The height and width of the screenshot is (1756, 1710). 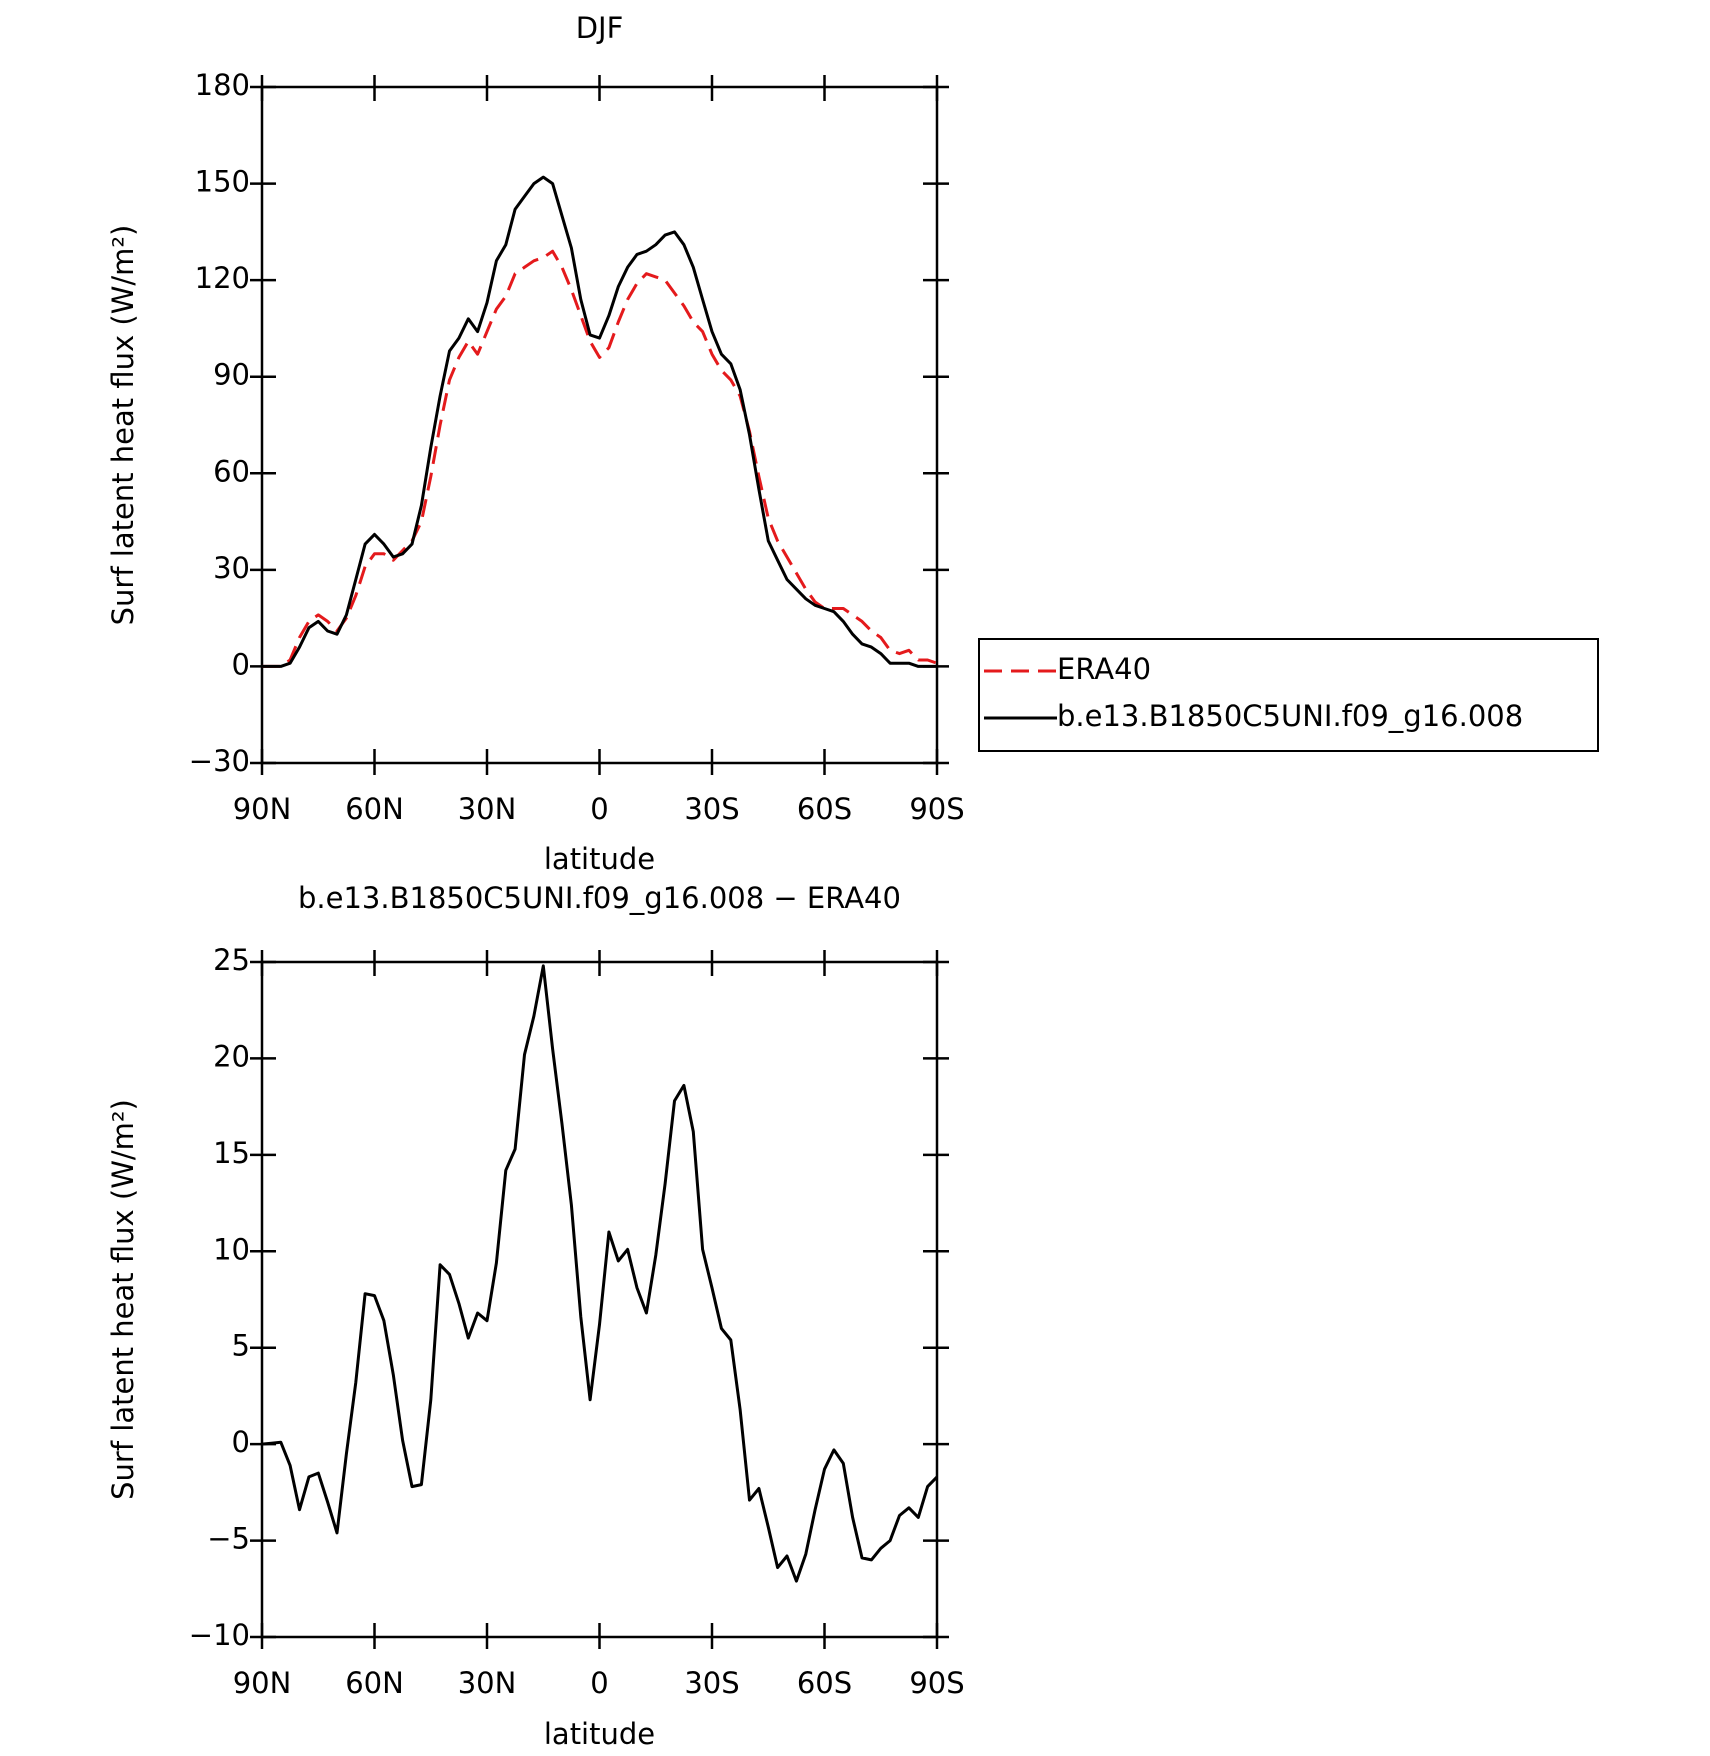 What do you see at coordinates (219, 761) in the screenshot?
I see `y-tick-label: −30` at bounding box center [219, 761].